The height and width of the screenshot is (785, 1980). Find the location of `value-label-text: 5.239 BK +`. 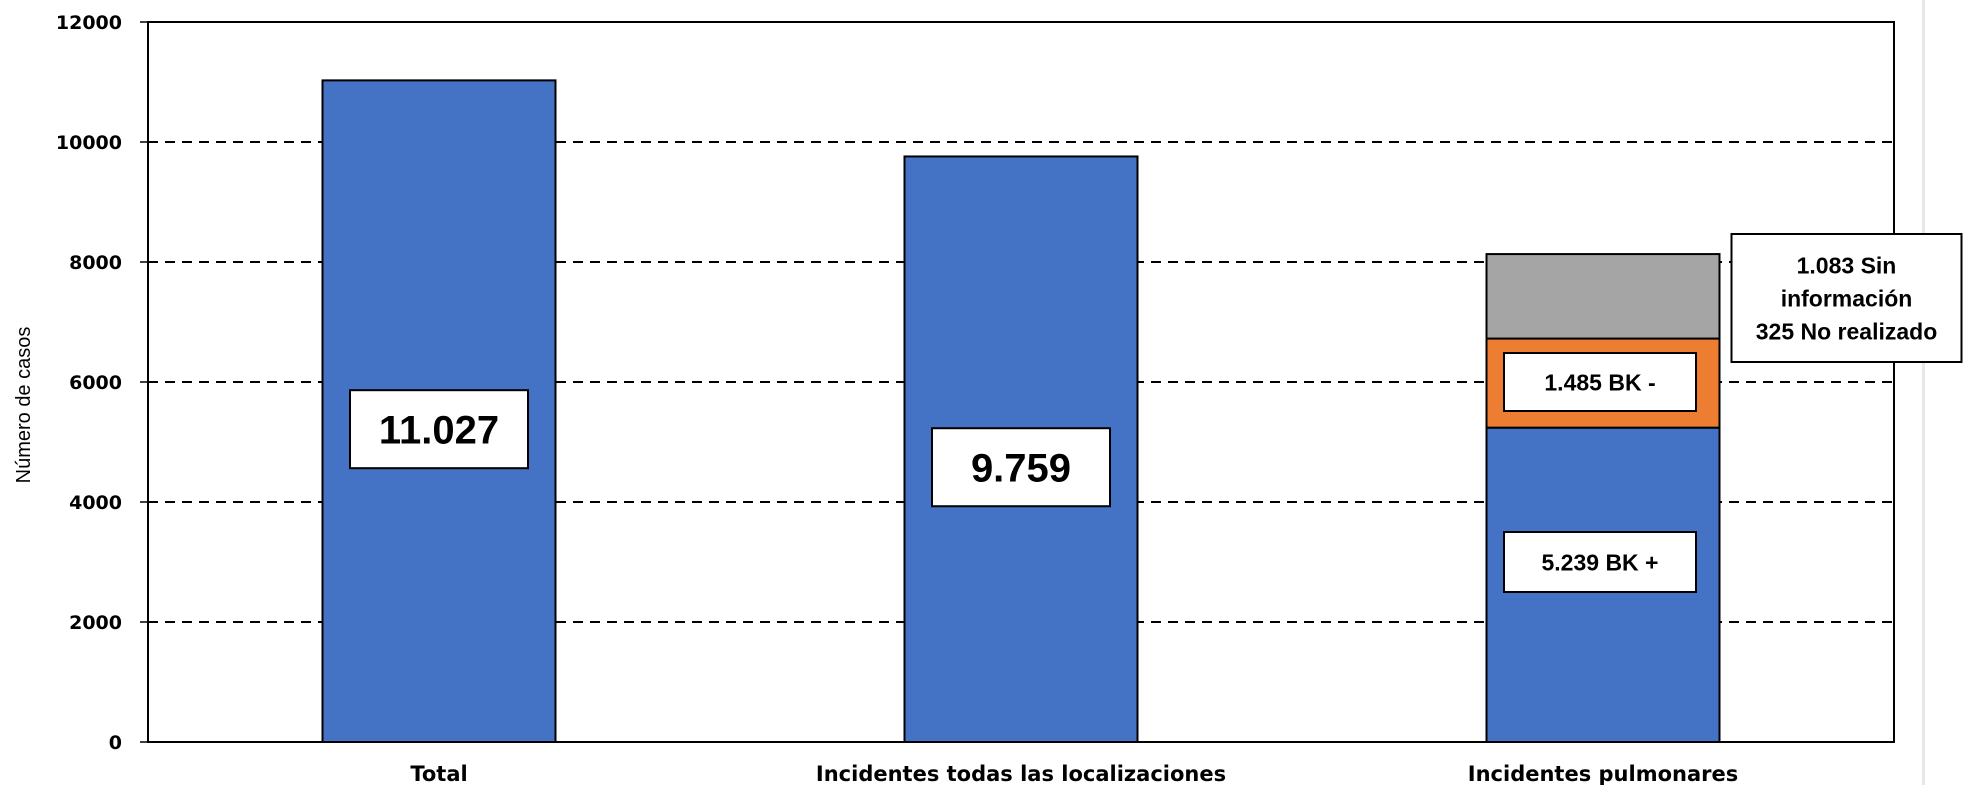

value-label-text: 5.239 BK + is located at coordinates (1600, 562).